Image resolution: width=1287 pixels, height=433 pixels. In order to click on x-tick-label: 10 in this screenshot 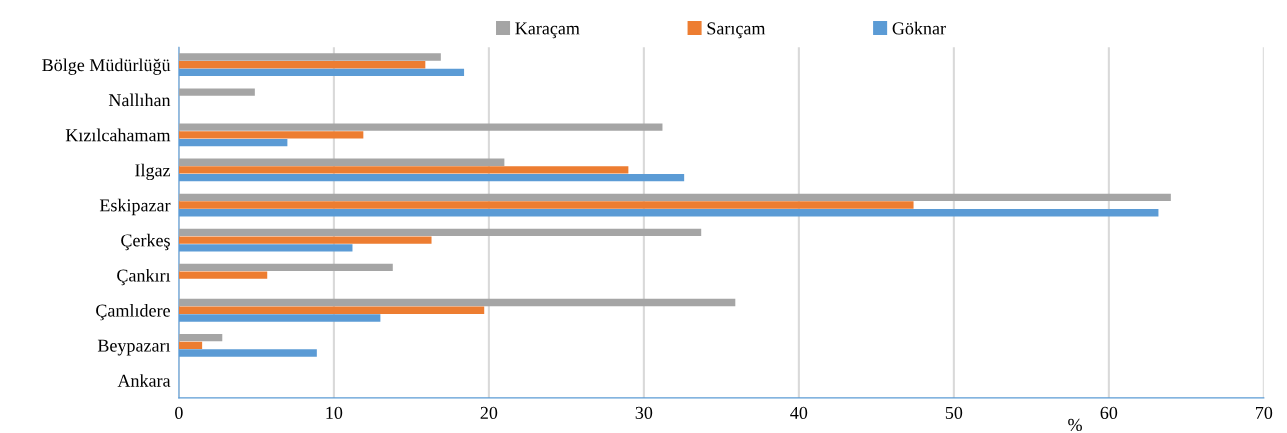, I will do `click(334, 412)`.